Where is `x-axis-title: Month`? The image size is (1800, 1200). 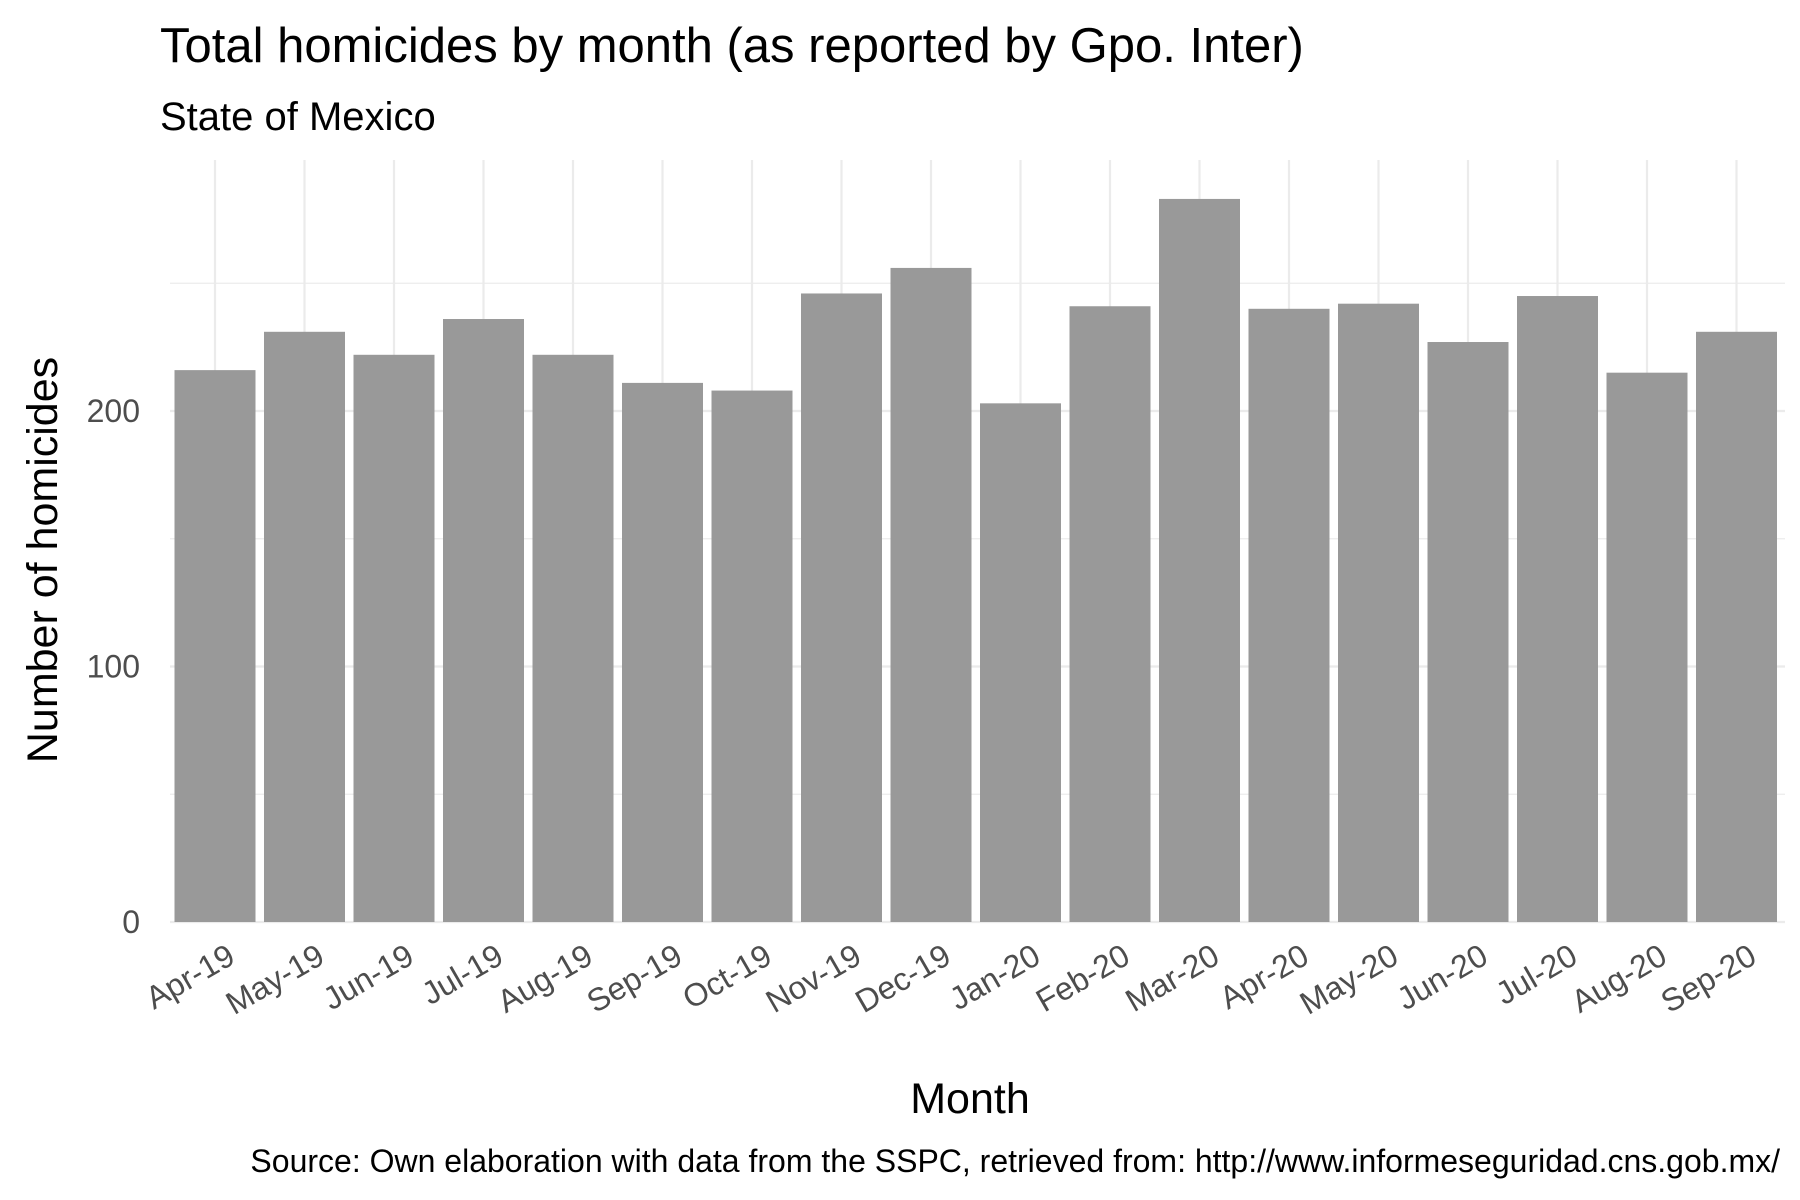
x-axis-title: Month is located at coordinates (970, 1099).